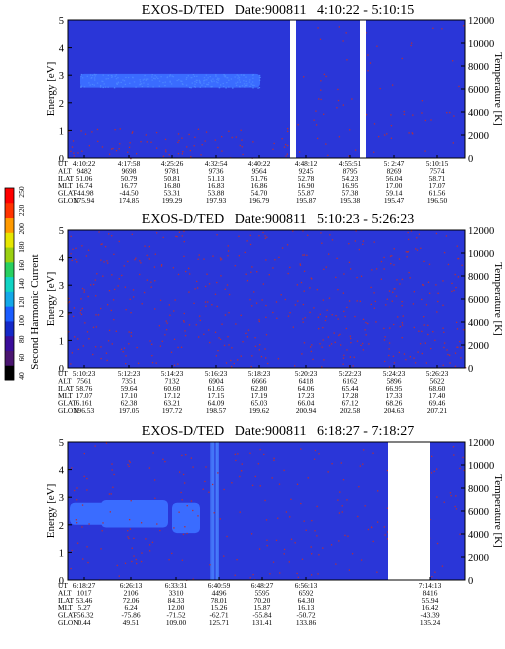 The image size is (505, 649). I want to click on ephemeris-cell: 16.86, so click(259, 185).